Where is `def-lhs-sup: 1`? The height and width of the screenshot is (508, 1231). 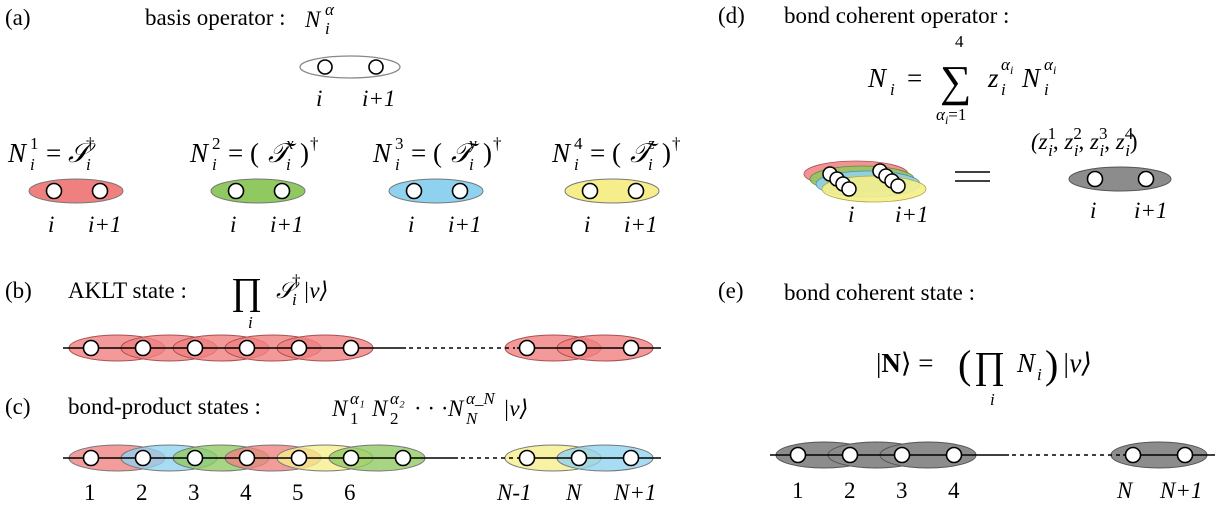
def-lhs-sup: 1 is located at coordinates (34, 143).